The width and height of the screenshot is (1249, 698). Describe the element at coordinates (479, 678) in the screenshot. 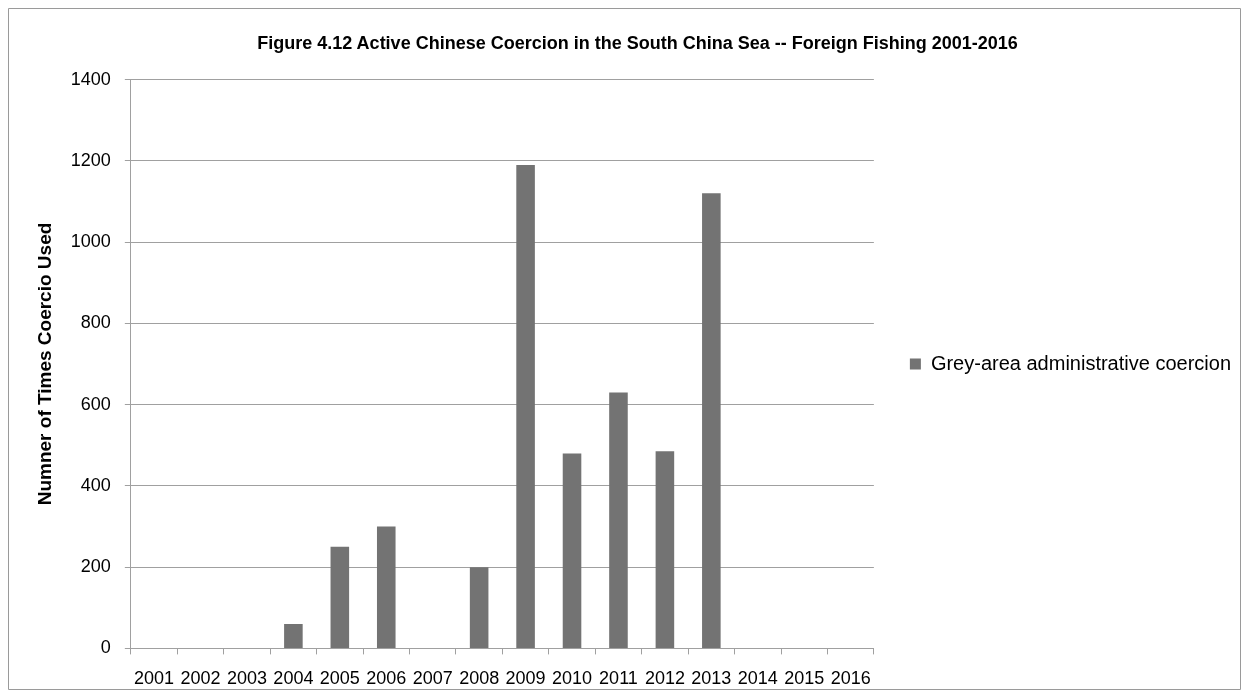

I see `x-tick-label: 2008` at that location.